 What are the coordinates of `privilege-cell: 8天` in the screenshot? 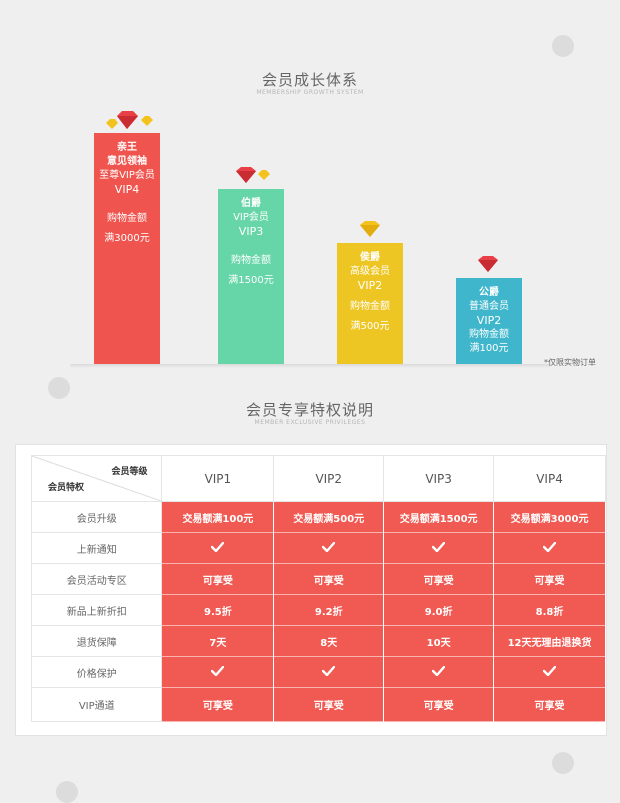 It's located at (329, 641).